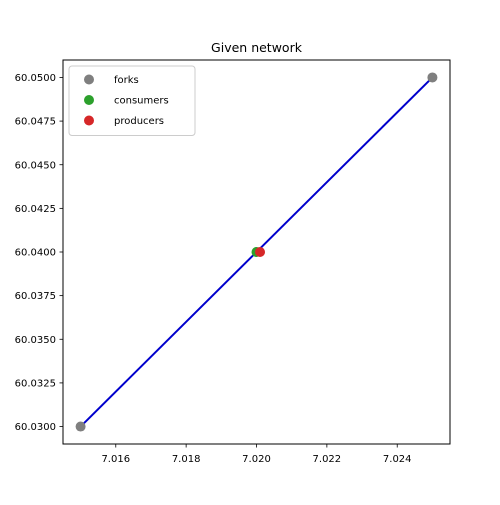 Image resolution: width=500 pixels, height=505 pixels. What do you see at coordinates (141, 101) in the screenshot?
I see `legend-label-consumers: consumers` at bounding box center [141, 101].